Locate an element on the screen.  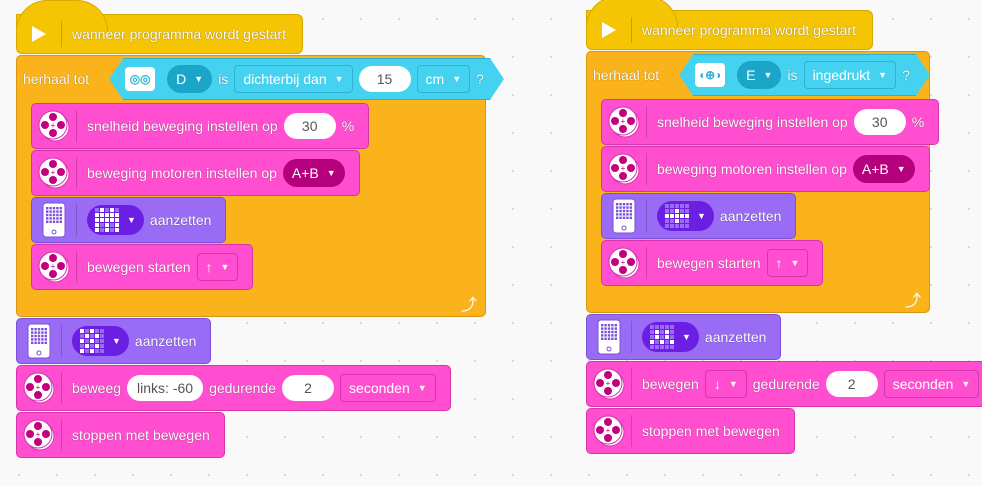
repeat-header: herhaal tot ◎◎ D ▼ is dichterbij dan ▼ 15 cm ▼? is located at coordinates (251, 79).